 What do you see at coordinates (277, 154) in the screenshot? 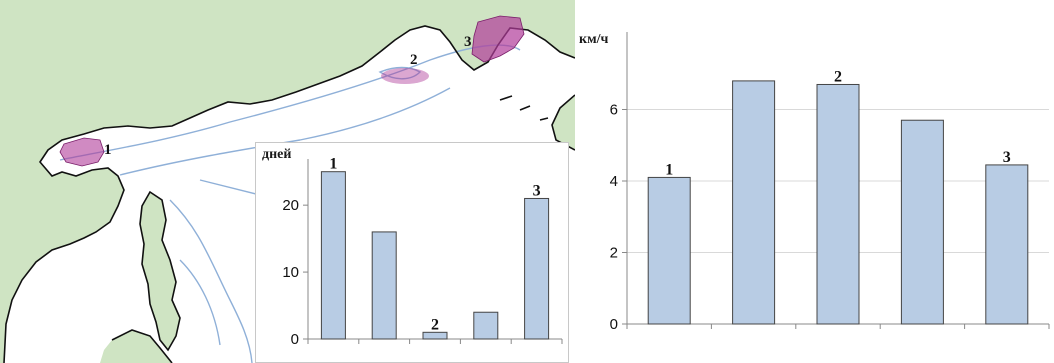
I see `inset-chart-unit-label: дней` at bounding box center [277, 154].